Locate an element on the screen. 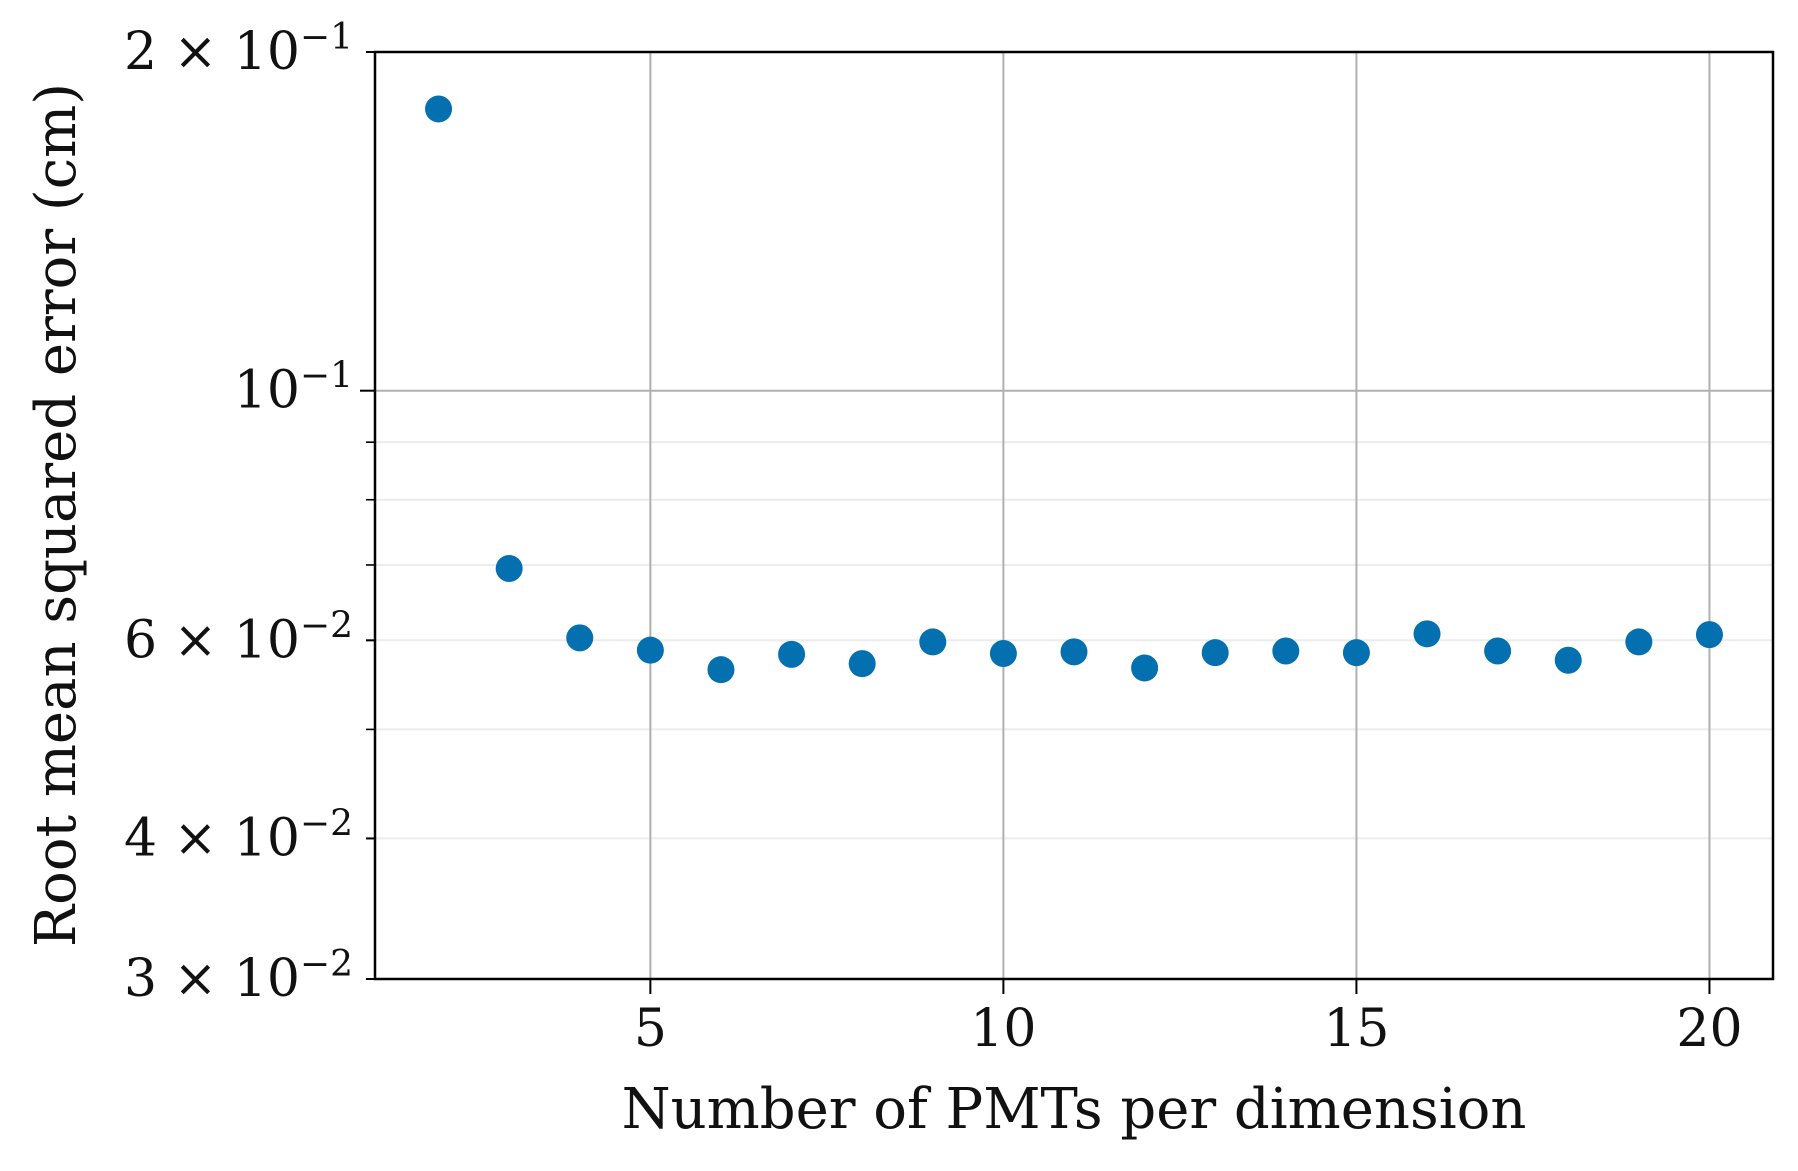  y-tick-labels: 2 × 10−1 10−1 6 × 10−2 4 × 10−2 3 × 10−2 is located at coordinates (238, 513).